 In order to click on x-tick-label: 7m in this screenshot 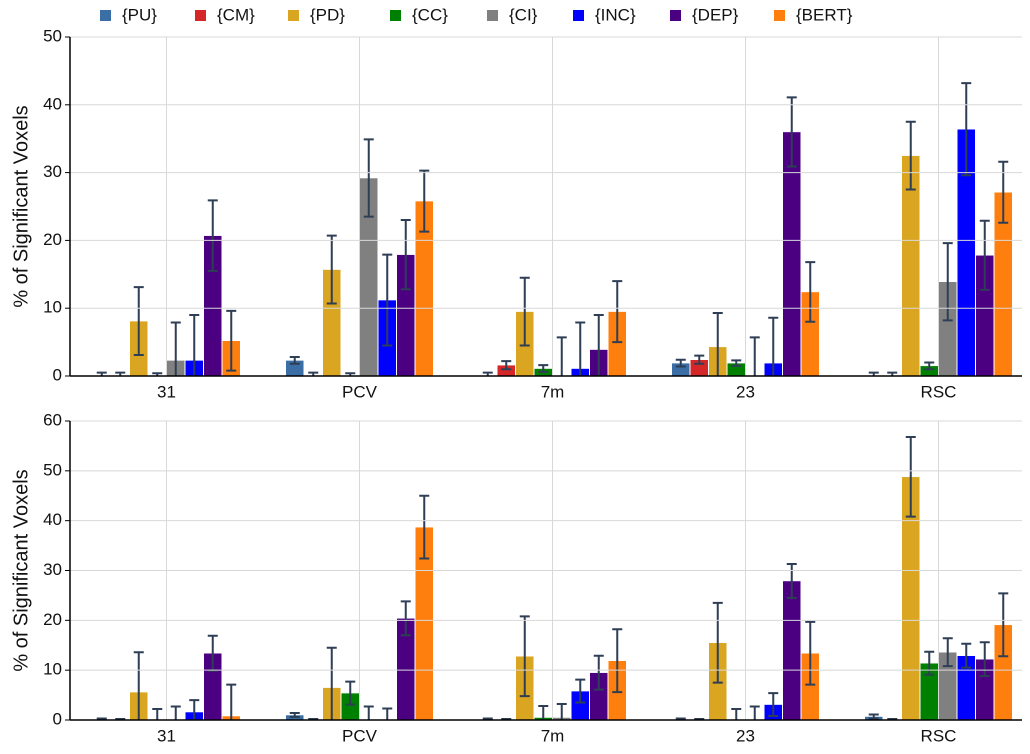, I will do `click(553, 391)`.